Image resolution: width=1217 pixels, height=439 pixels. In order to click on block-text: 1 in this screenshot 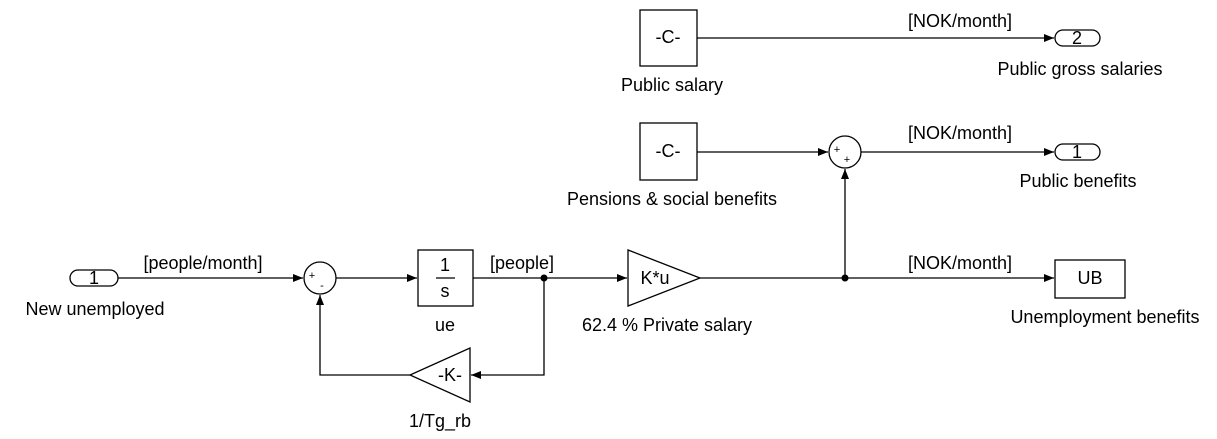, I will do `click(445, 265)`.